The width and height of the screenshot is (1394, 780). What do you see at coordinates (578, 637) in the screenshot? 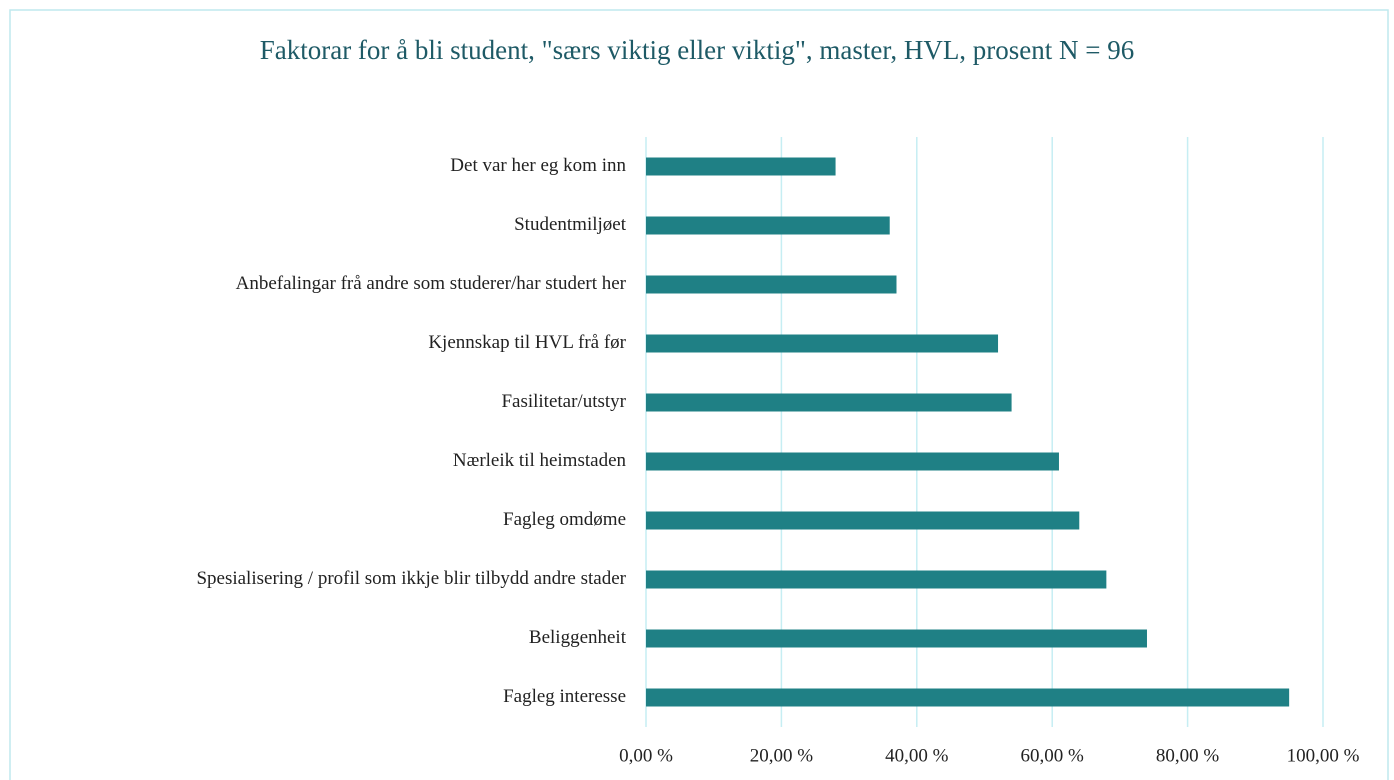
I see `y-tick-label: Beliggenheit` at bounding box center [578, 637].